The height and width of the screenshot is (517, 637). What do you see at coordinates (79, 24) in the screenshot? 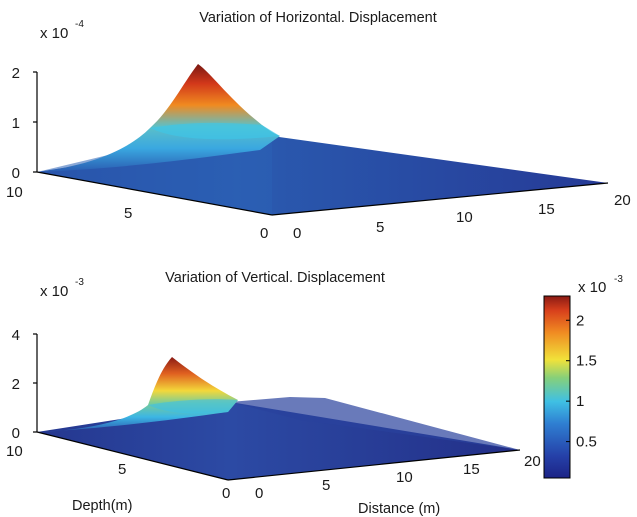
I see `z-exponent-sup: -4` at bounding box center [79, 24].